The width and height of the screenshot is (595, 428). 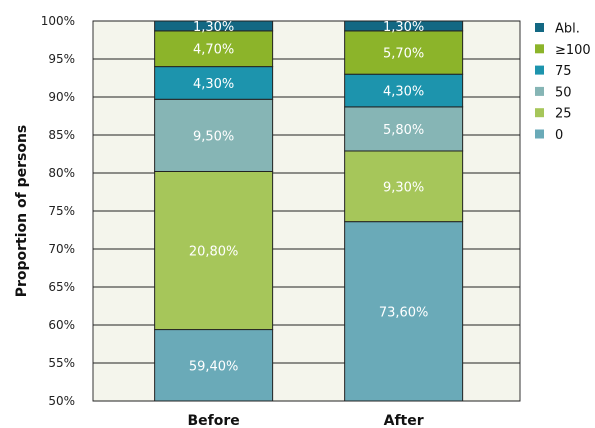 I want to click on data-label: 5,70%, so click(x=403, y=54).